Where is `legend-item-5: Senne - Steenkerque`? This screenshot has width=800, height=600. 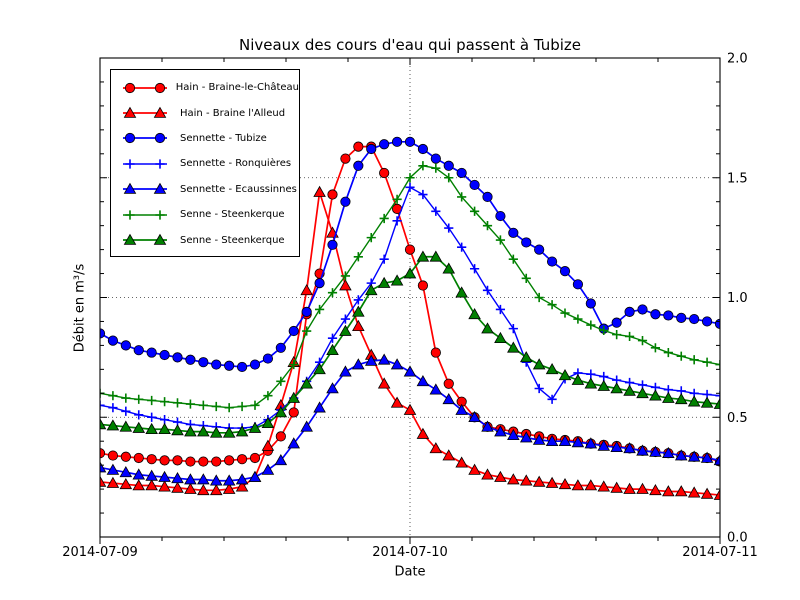 legend-item-5: Senne - Steenkerque is located at coordinates (209, 214).